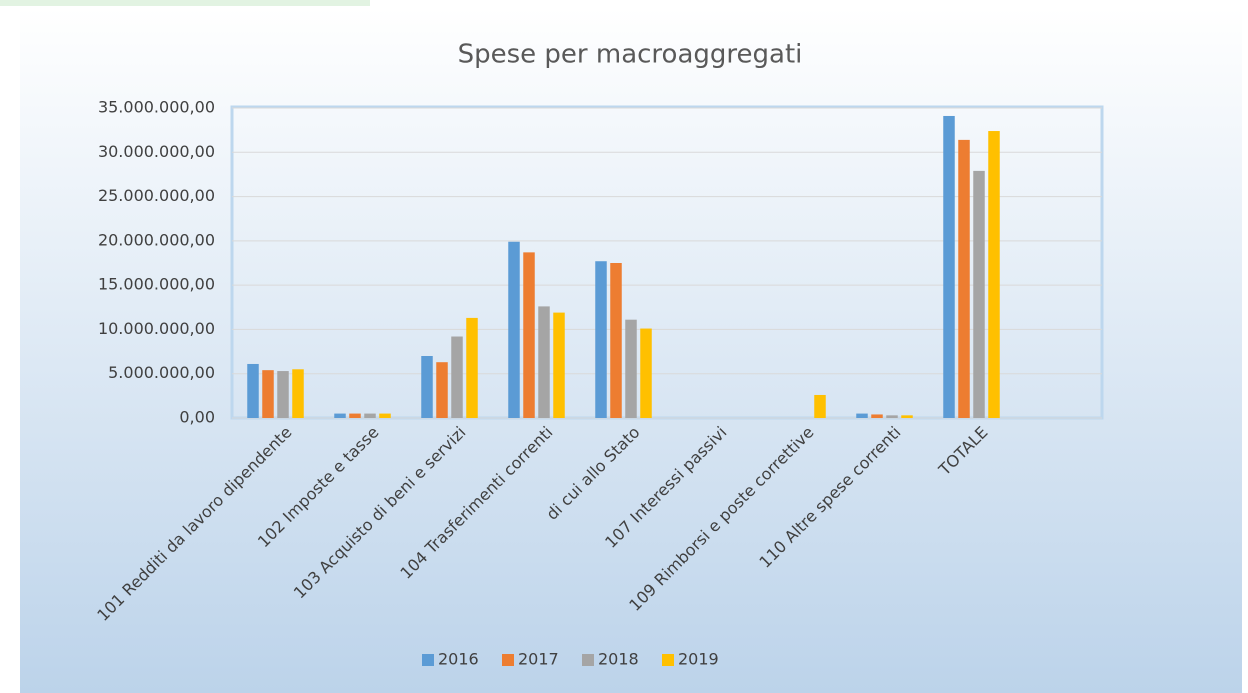 The image size is (1248, 693). What do you see at coordinates (197, 417) in the screenshot?
I see `y-tick-label: 0,00` at bounding box center [197, 417].